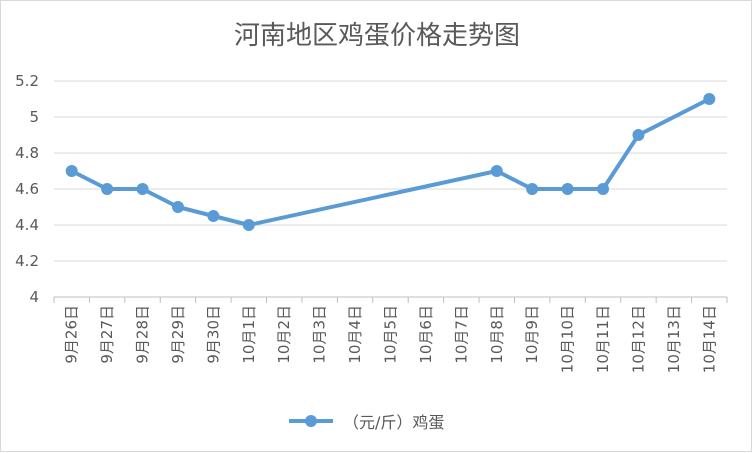 The height and width of the screenshot is (453, 752). Describe the element at coordinates (391, 334) in the screenshot. I see `x-tick-label: 10月5日` at that location.